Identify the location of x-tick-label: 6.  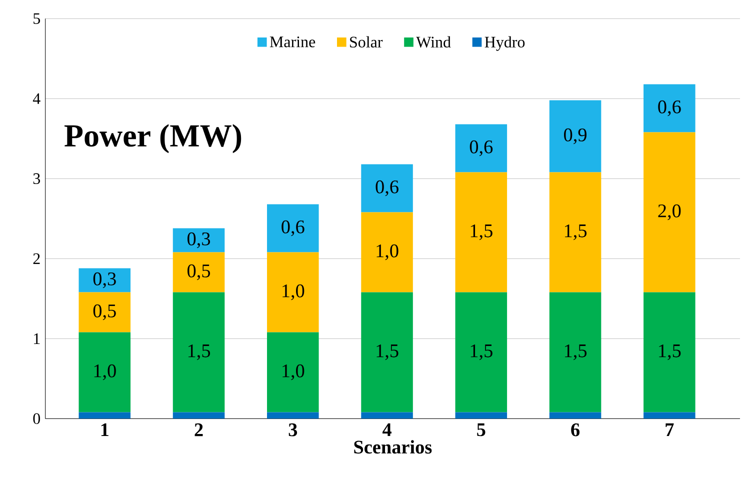
(575, 429).